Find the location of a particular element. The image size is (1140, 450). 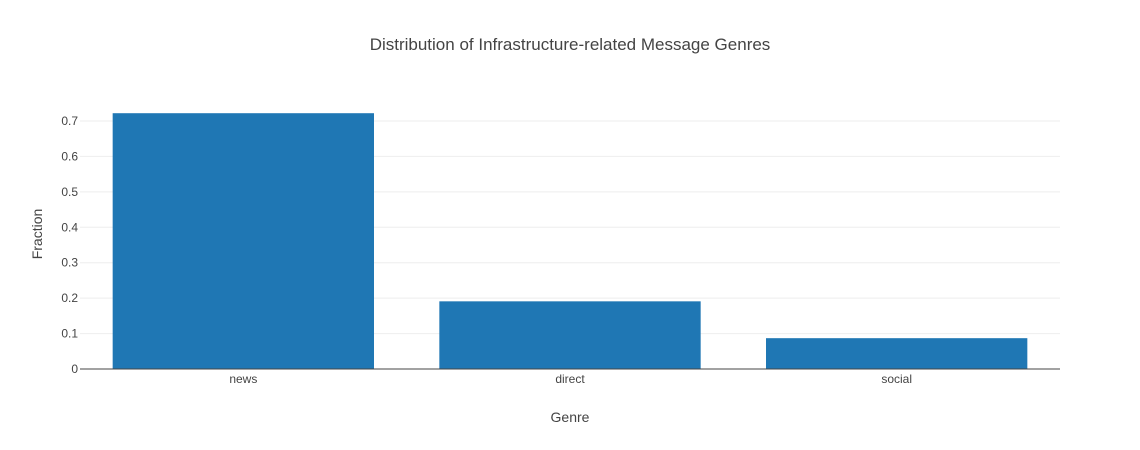

x-tick-label: social is located at coordinates (896, 379).